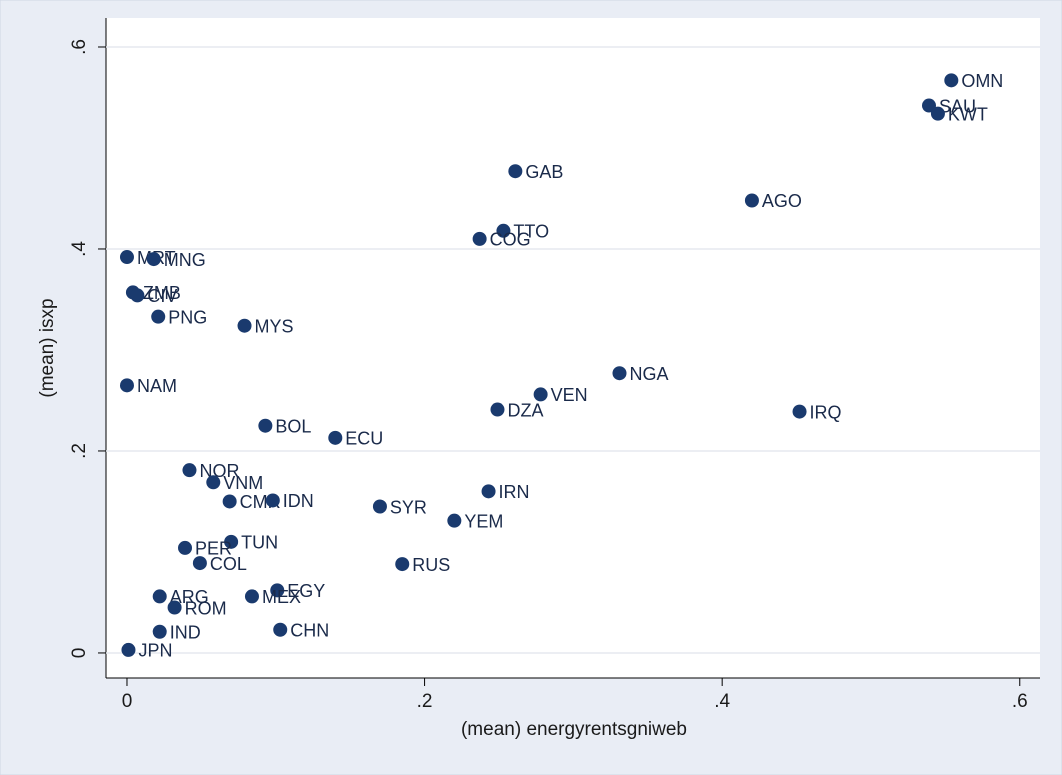 The height and width of the screenshot is (775, 1062). I want to click on point-label: ARG, so click(189, 597).